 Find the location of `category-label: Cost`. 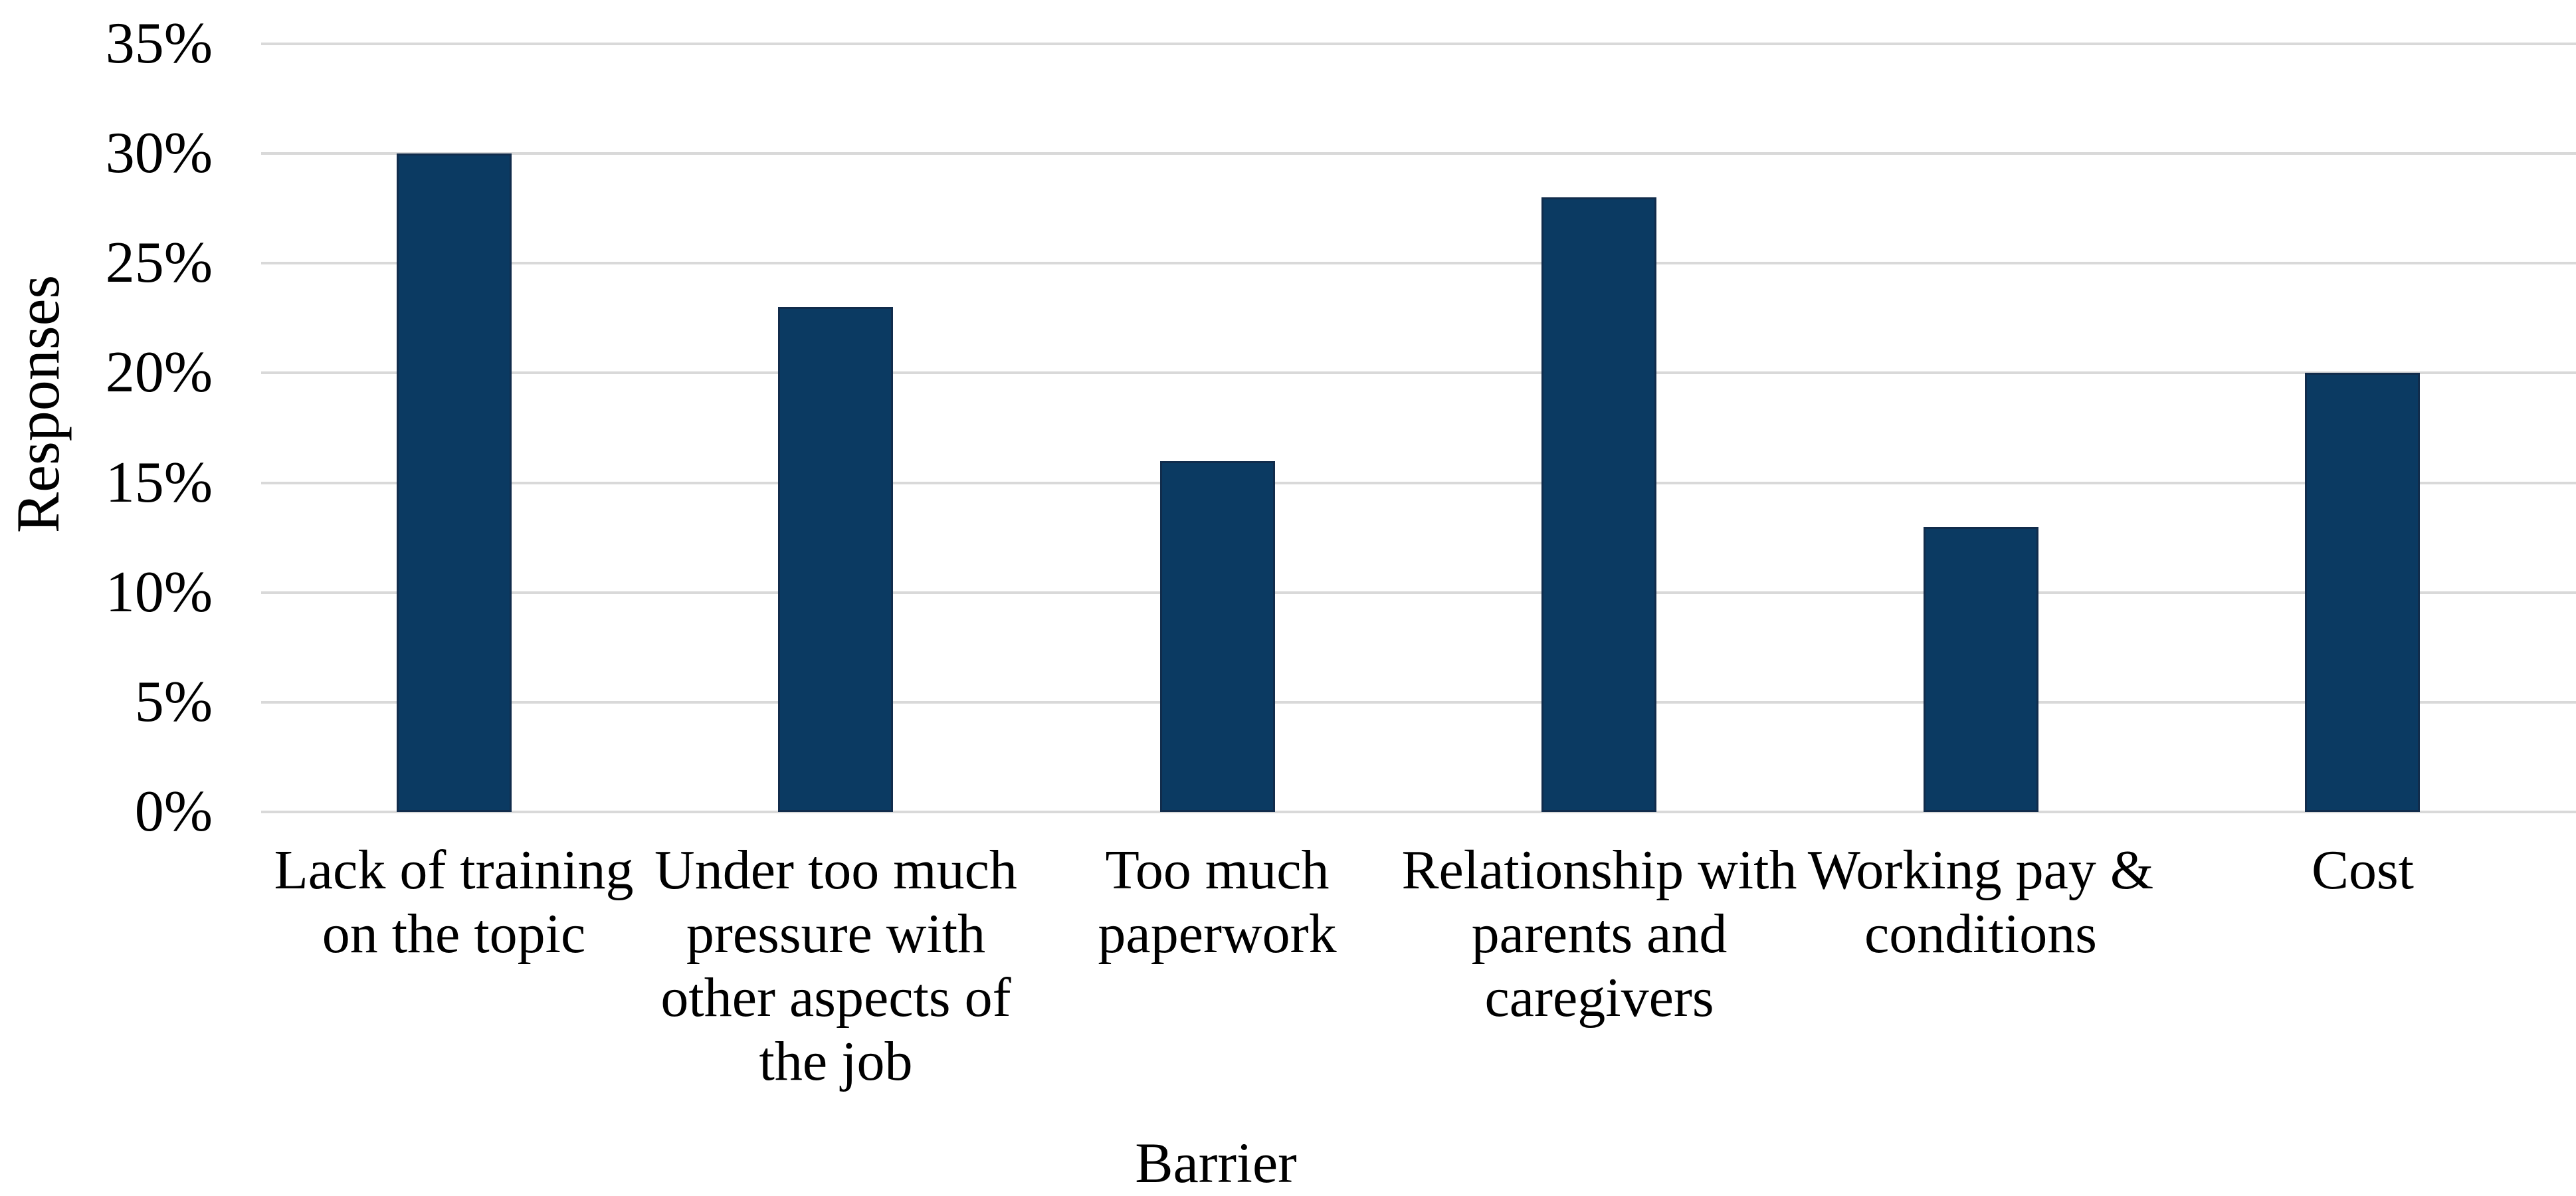

category-label: Cost is located at coordinates (2363, 870).